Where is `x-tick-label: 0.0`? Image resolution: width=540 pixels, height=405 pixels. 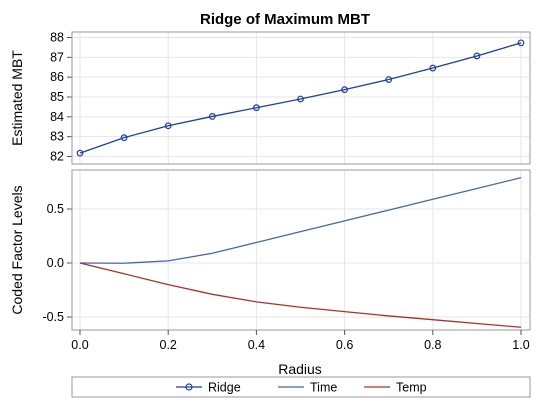
x-tick-label: 0.0 is located at coordinates (79, 345).